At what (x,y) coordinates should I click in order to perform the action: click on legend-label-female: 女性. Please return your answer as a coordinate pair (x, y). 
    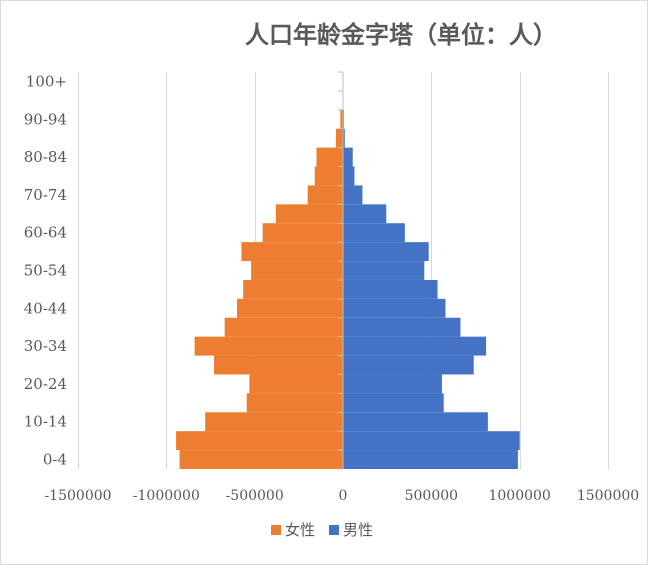
    Looking at the image, I should click on (300, 530).